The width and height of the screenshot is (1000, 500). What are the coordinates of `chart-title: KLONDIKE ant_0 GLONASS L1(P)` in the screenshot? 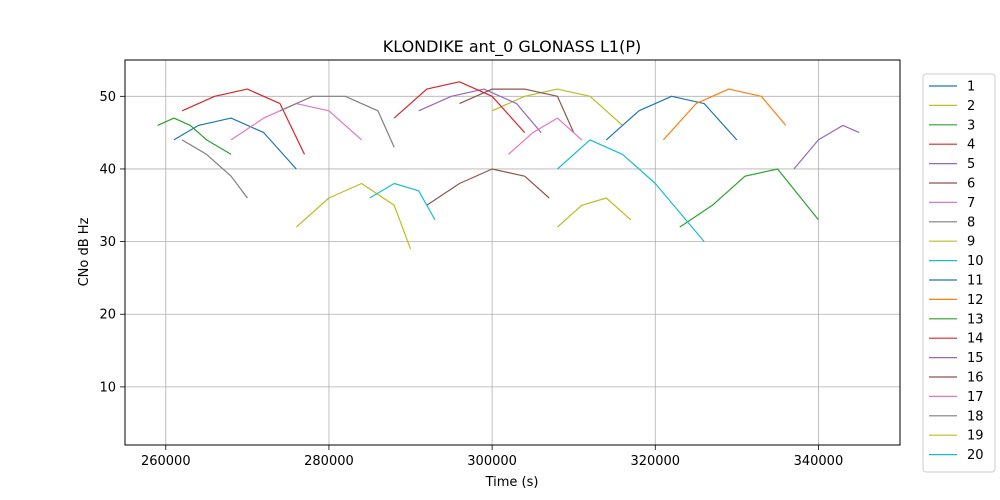 It's located at (512, 47).